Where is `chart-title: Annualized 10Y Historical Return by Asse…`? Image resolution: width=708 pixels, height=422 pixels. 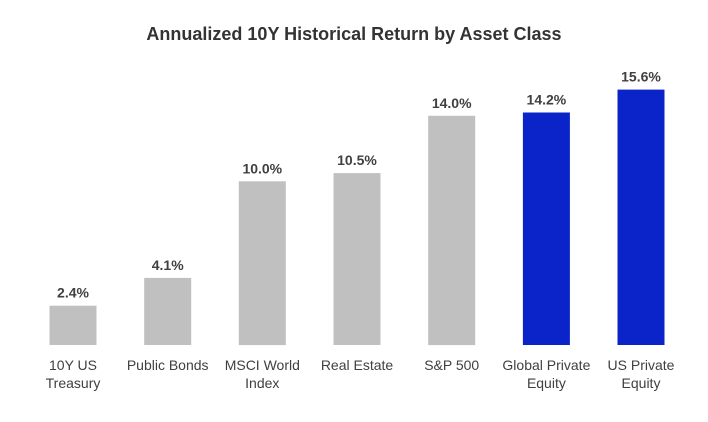 chart-title: Annualized 10Y Historical Return by Asse… is located at coordinates (354, 34).